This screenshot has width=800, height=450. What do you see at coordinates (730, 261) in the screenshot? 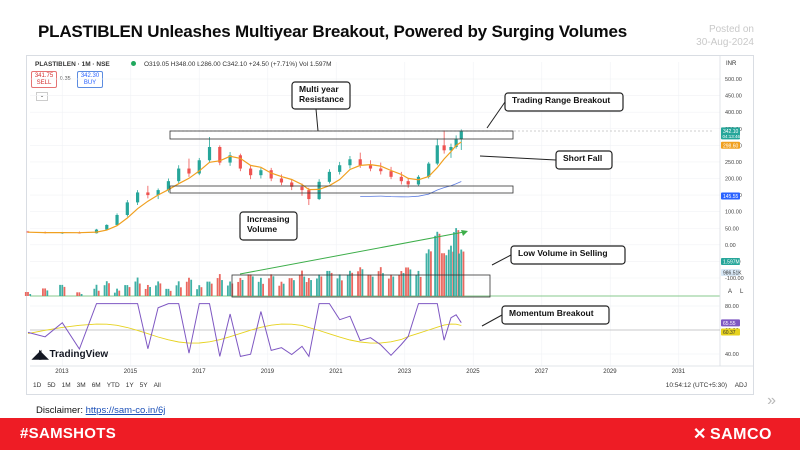
I see `volume-tag-bg` at bounding box center [730, 261].